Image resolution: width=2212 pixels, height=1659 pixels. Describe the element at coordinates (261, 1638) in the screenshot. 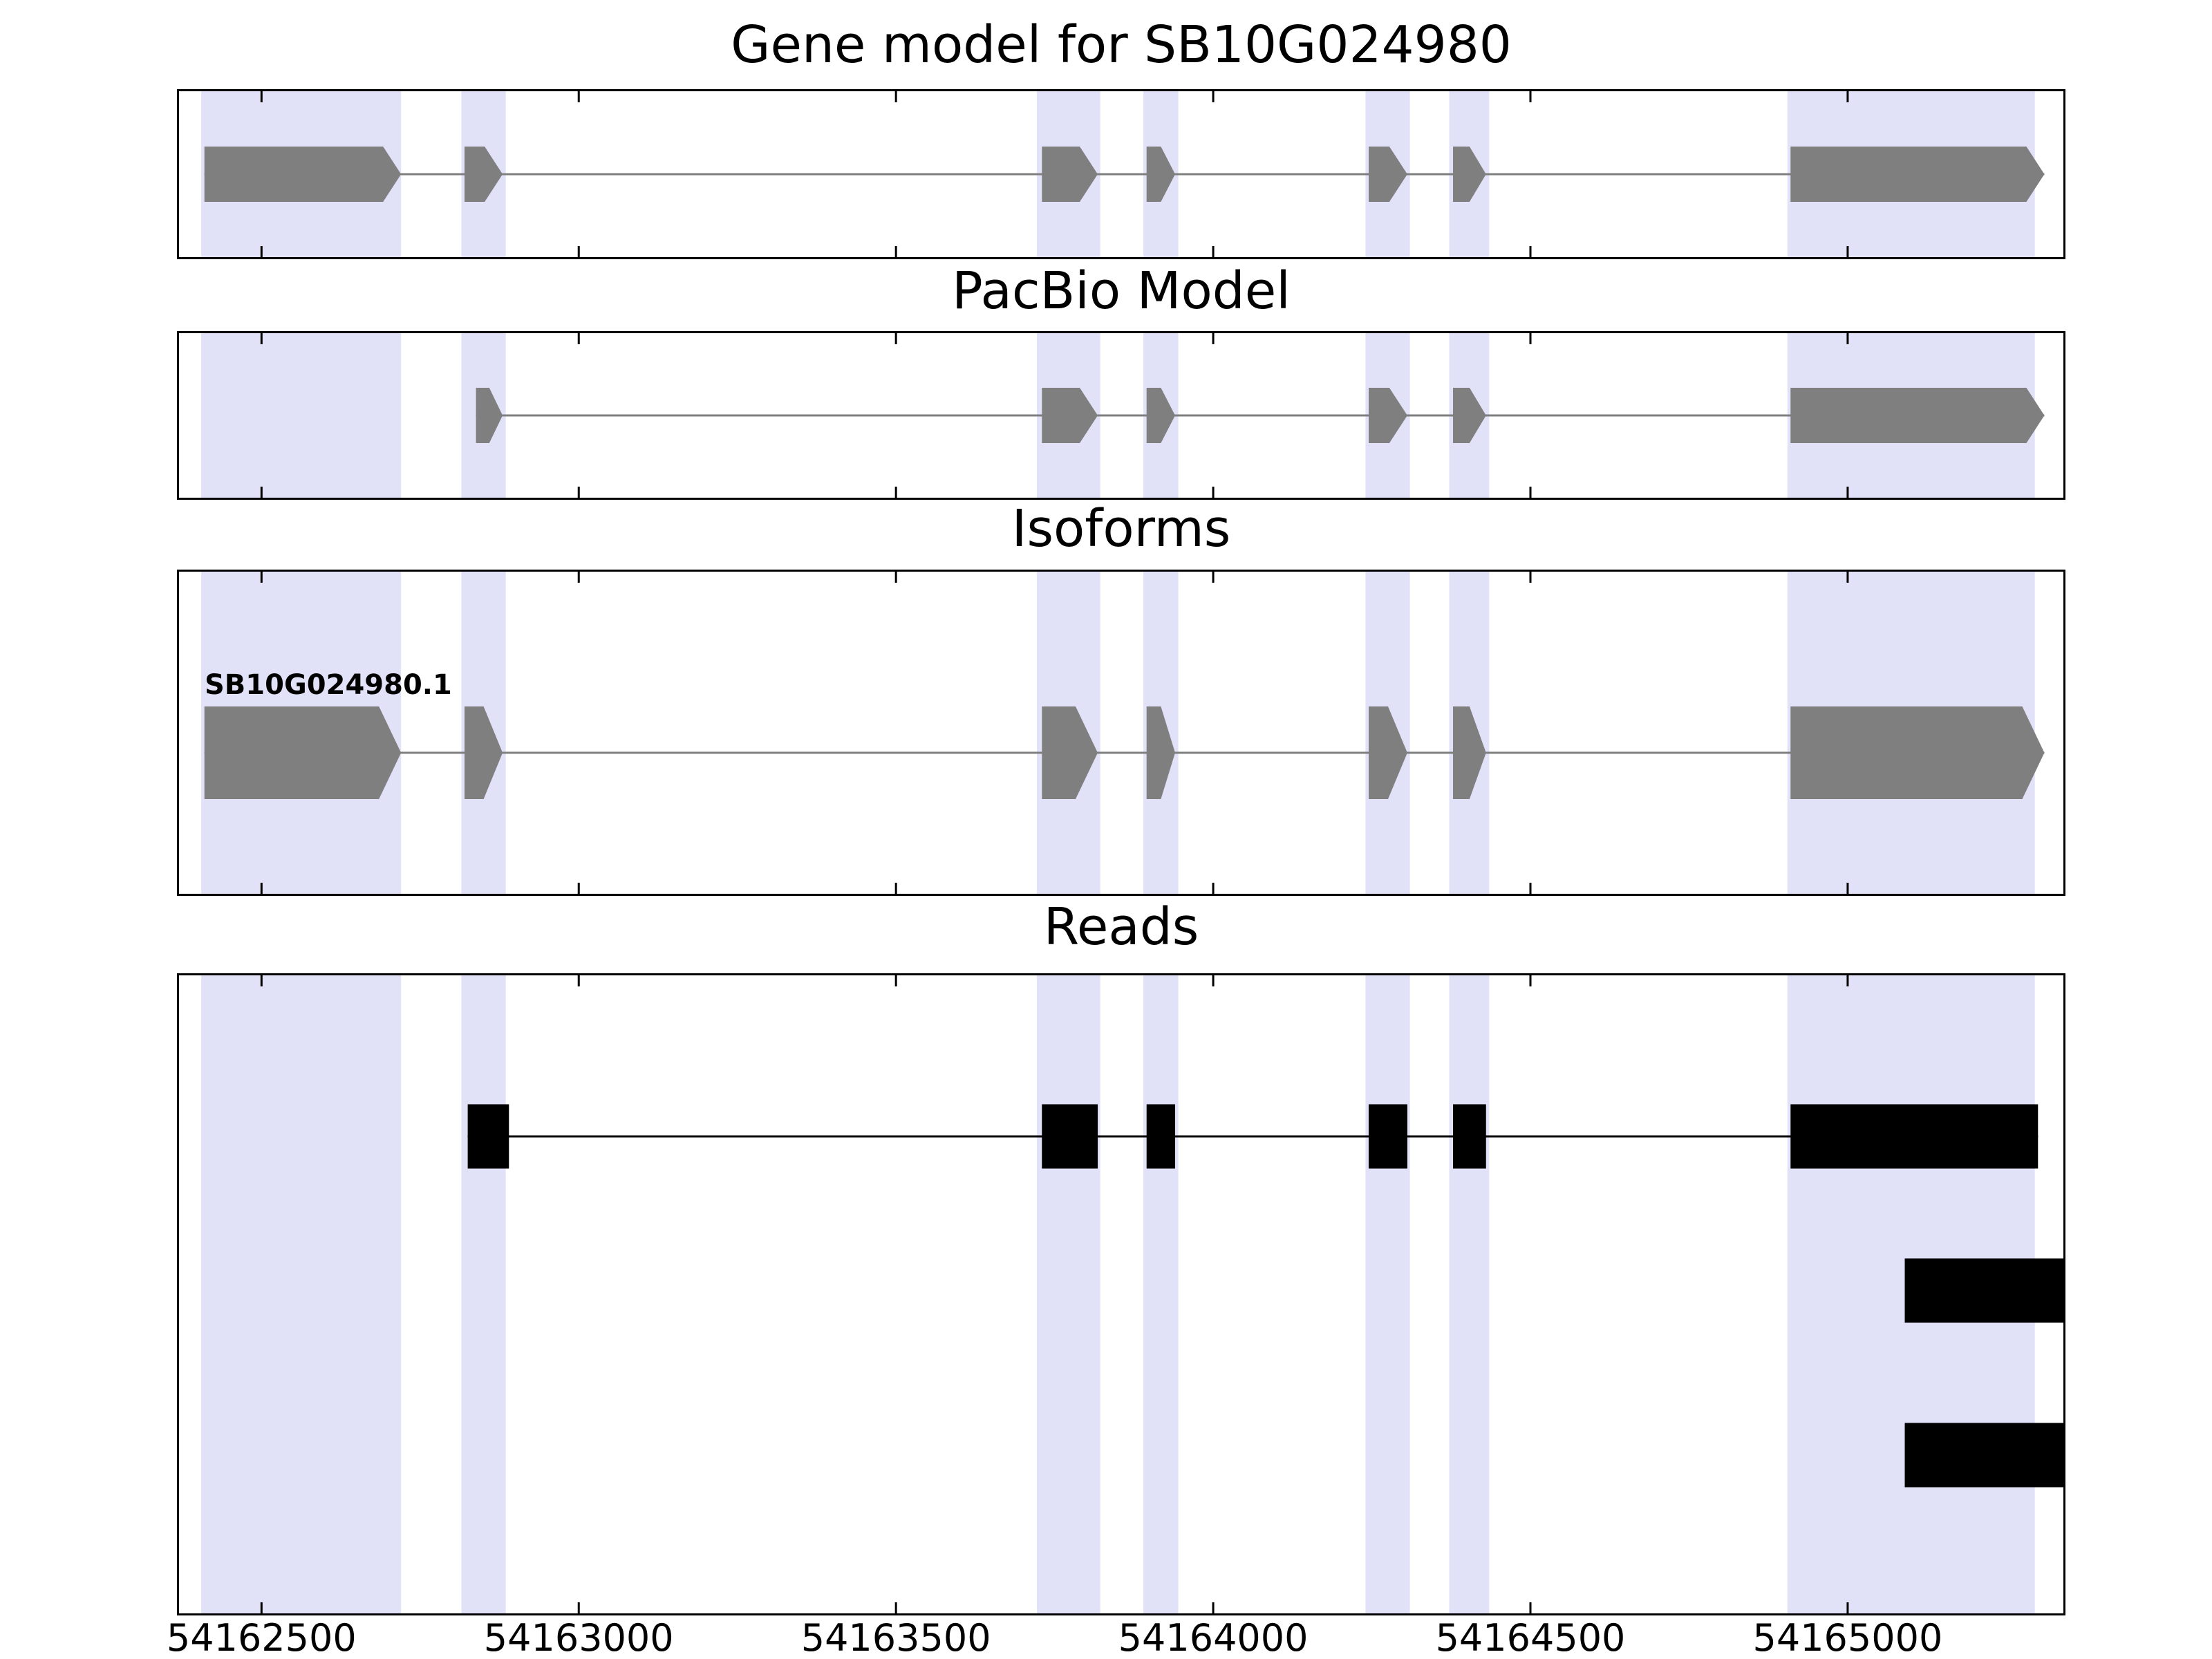

I see `x-tick-label: 54162500` at that location.